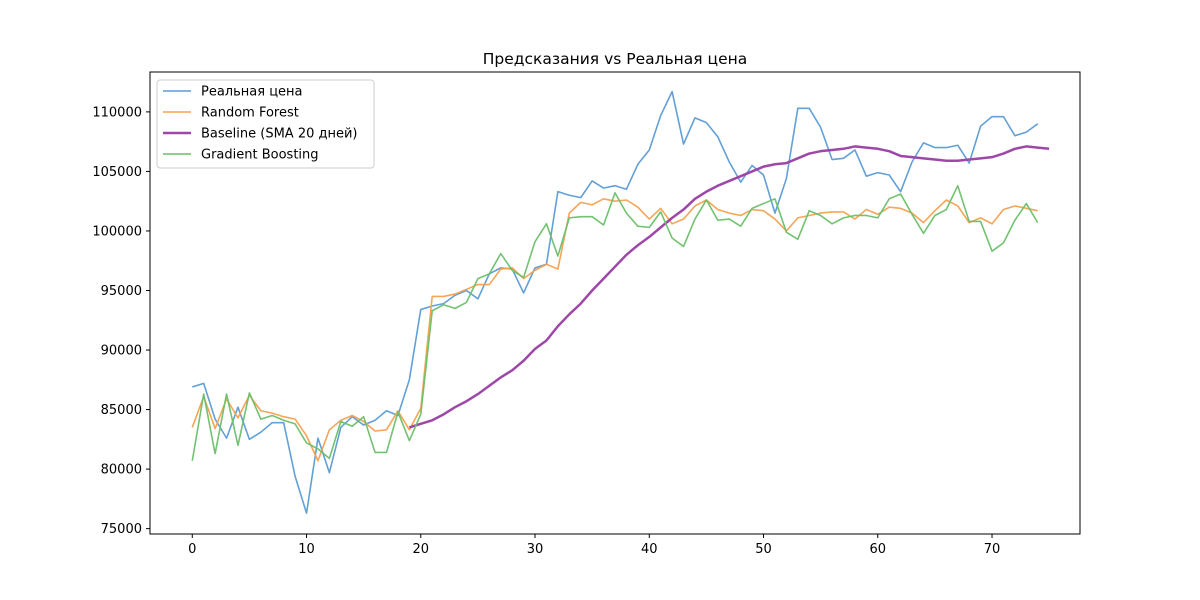 The width and height of the screenshot is (1200, 600). Describe the element at coordinates (121, 410) in the screenshot. I see `y-tick-label: 85000` at that location.